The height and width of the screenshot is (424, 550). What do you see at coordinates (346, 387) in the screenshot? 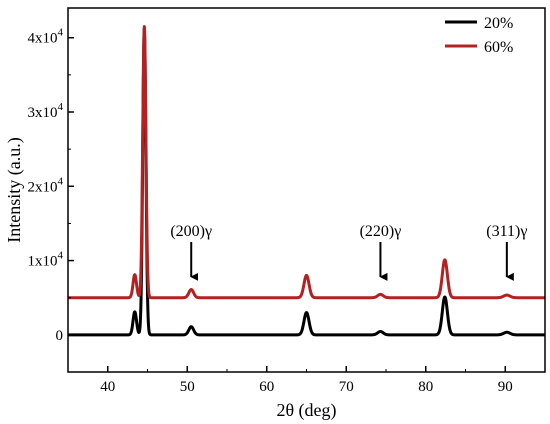
I see `x-tick-label: 70` at bounding box center [346, 387].